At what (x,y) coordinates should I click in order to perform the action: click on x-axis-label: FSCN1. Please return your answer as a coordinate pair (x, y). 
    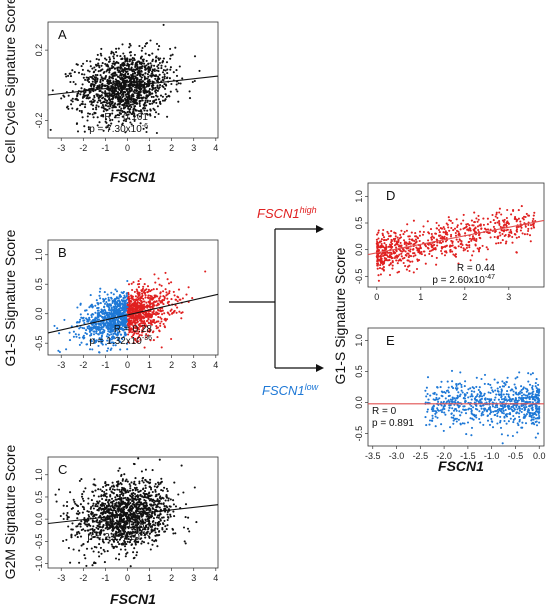
    Looking at the image, I should click on (133, 177).